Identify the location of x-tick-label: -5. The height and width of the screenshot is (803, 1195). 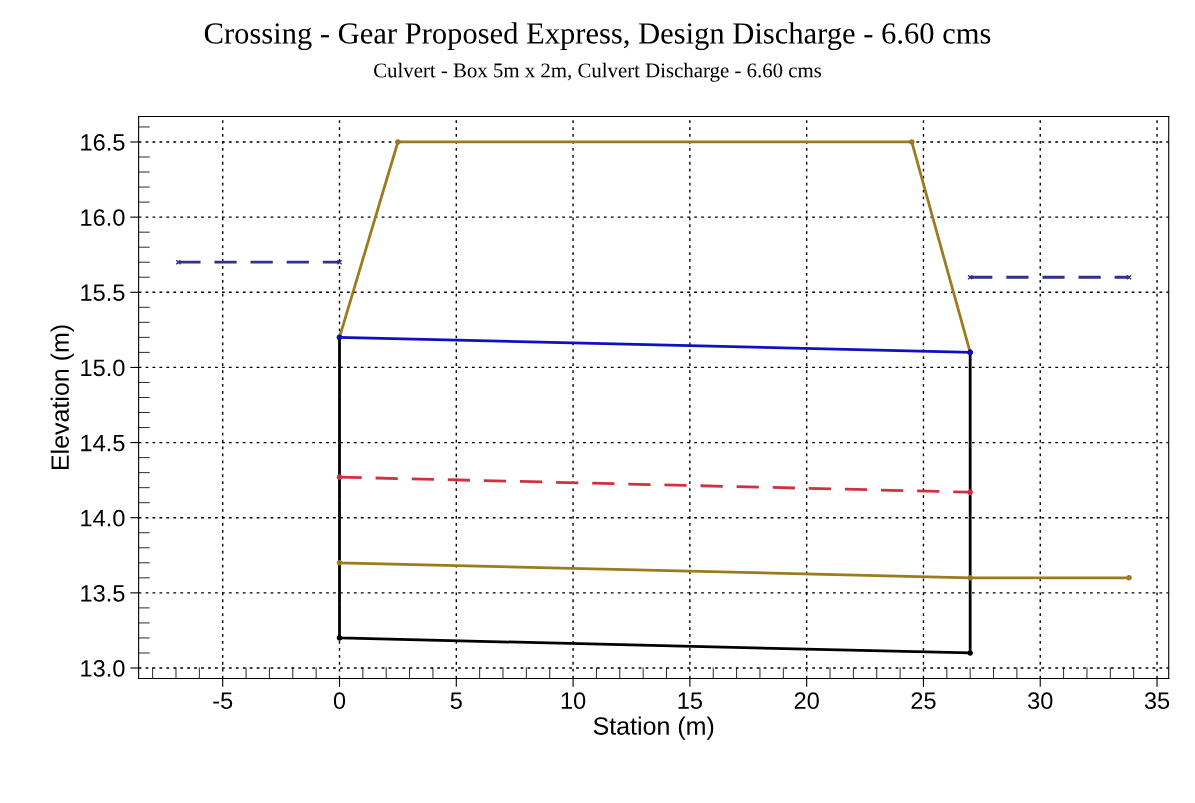
(223, 701).